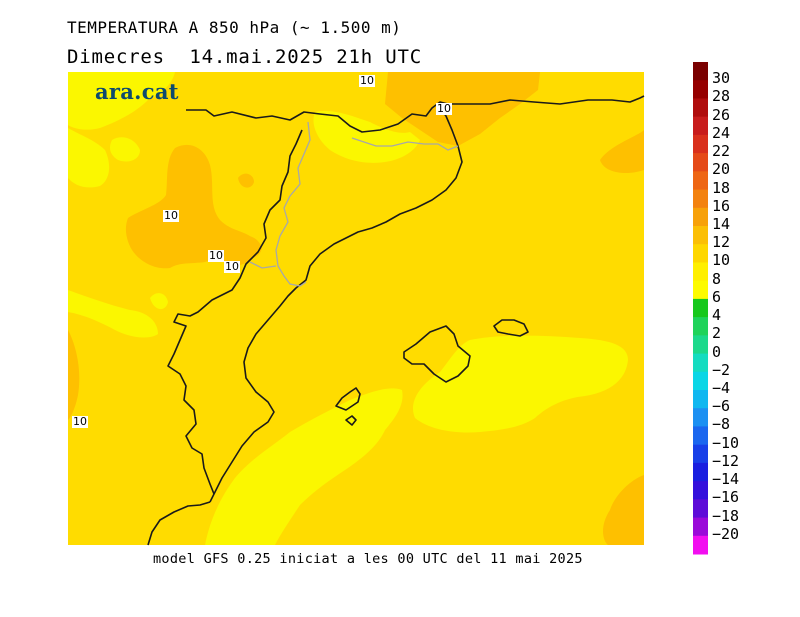  I want to click on chart-title: TEMPERATURA A 850 hPa (~ 1.500 m), so click(234, 27).